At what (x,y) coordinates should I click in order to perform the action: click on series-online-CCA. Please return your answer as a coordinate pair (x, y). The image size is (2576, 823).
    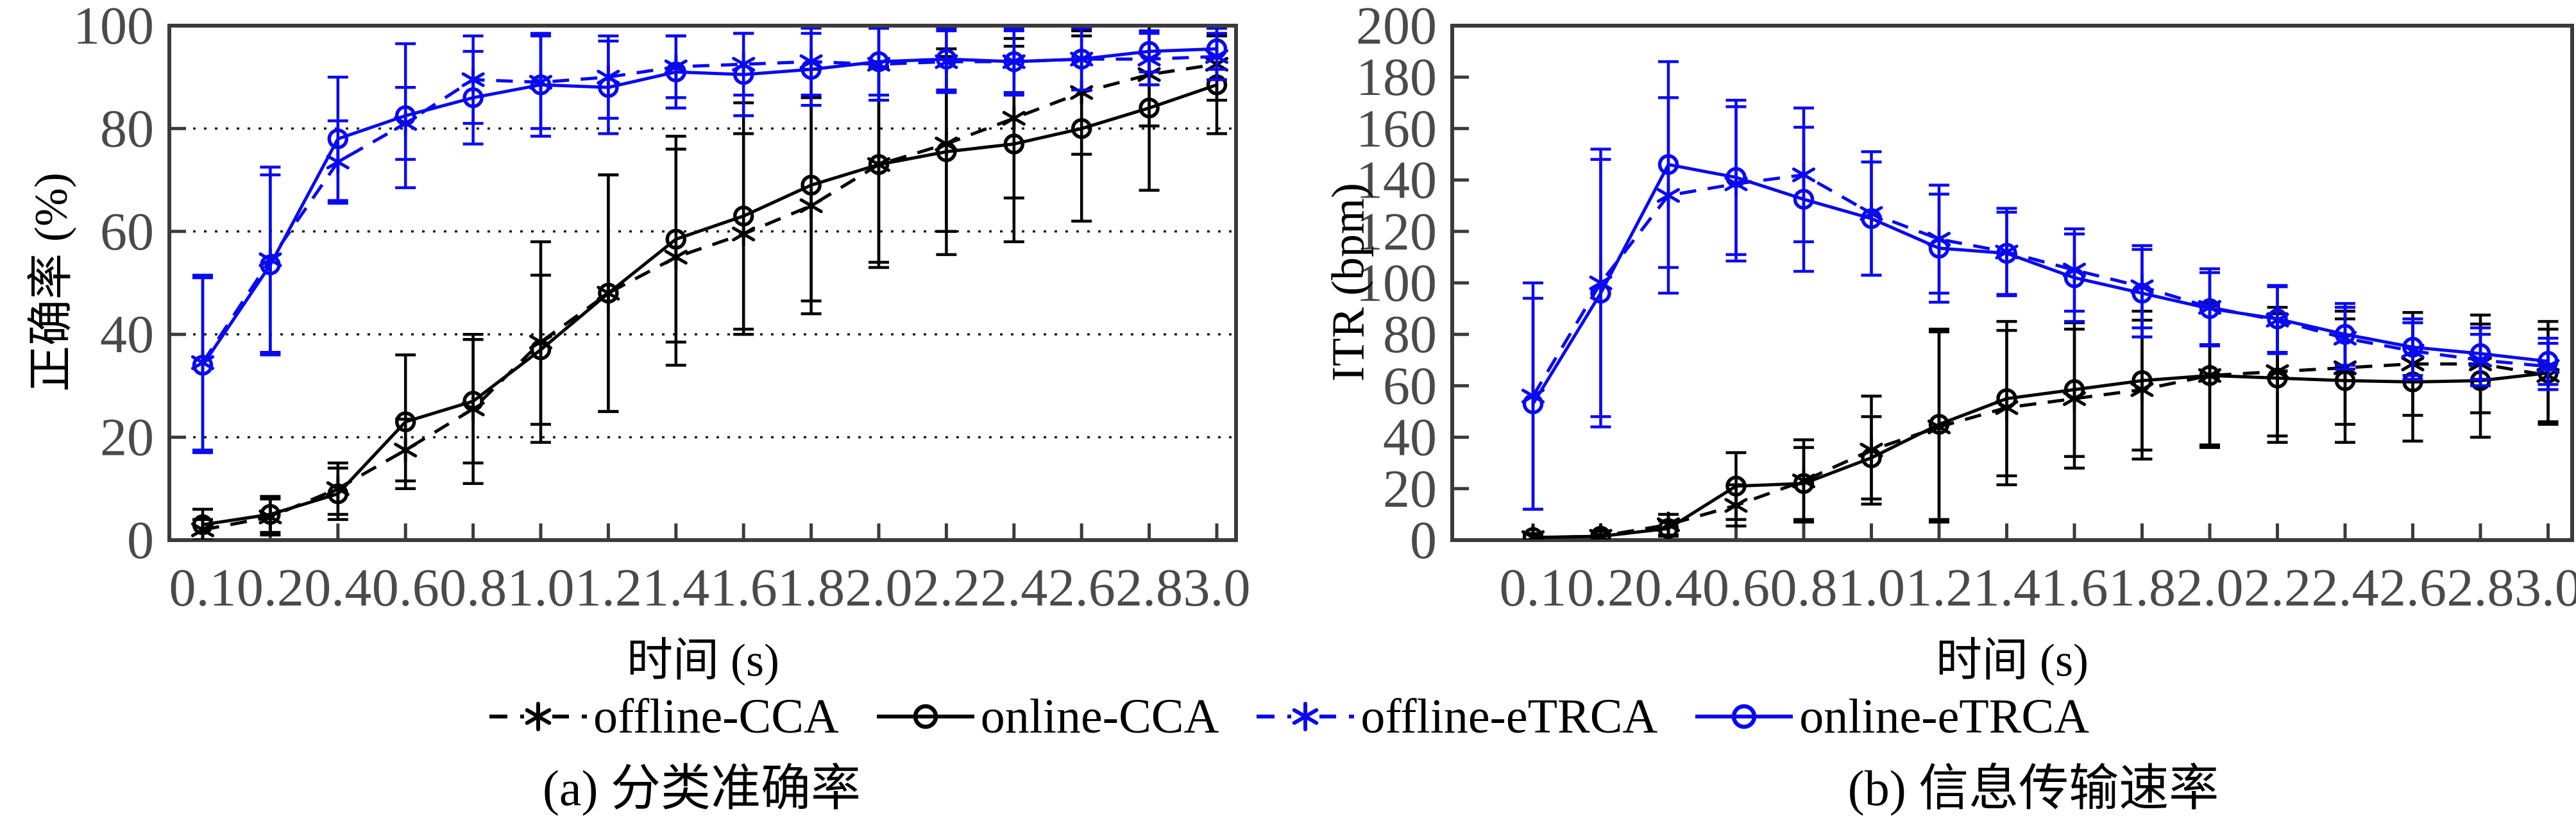
    Looking at the image, I should click on (2040, 422).